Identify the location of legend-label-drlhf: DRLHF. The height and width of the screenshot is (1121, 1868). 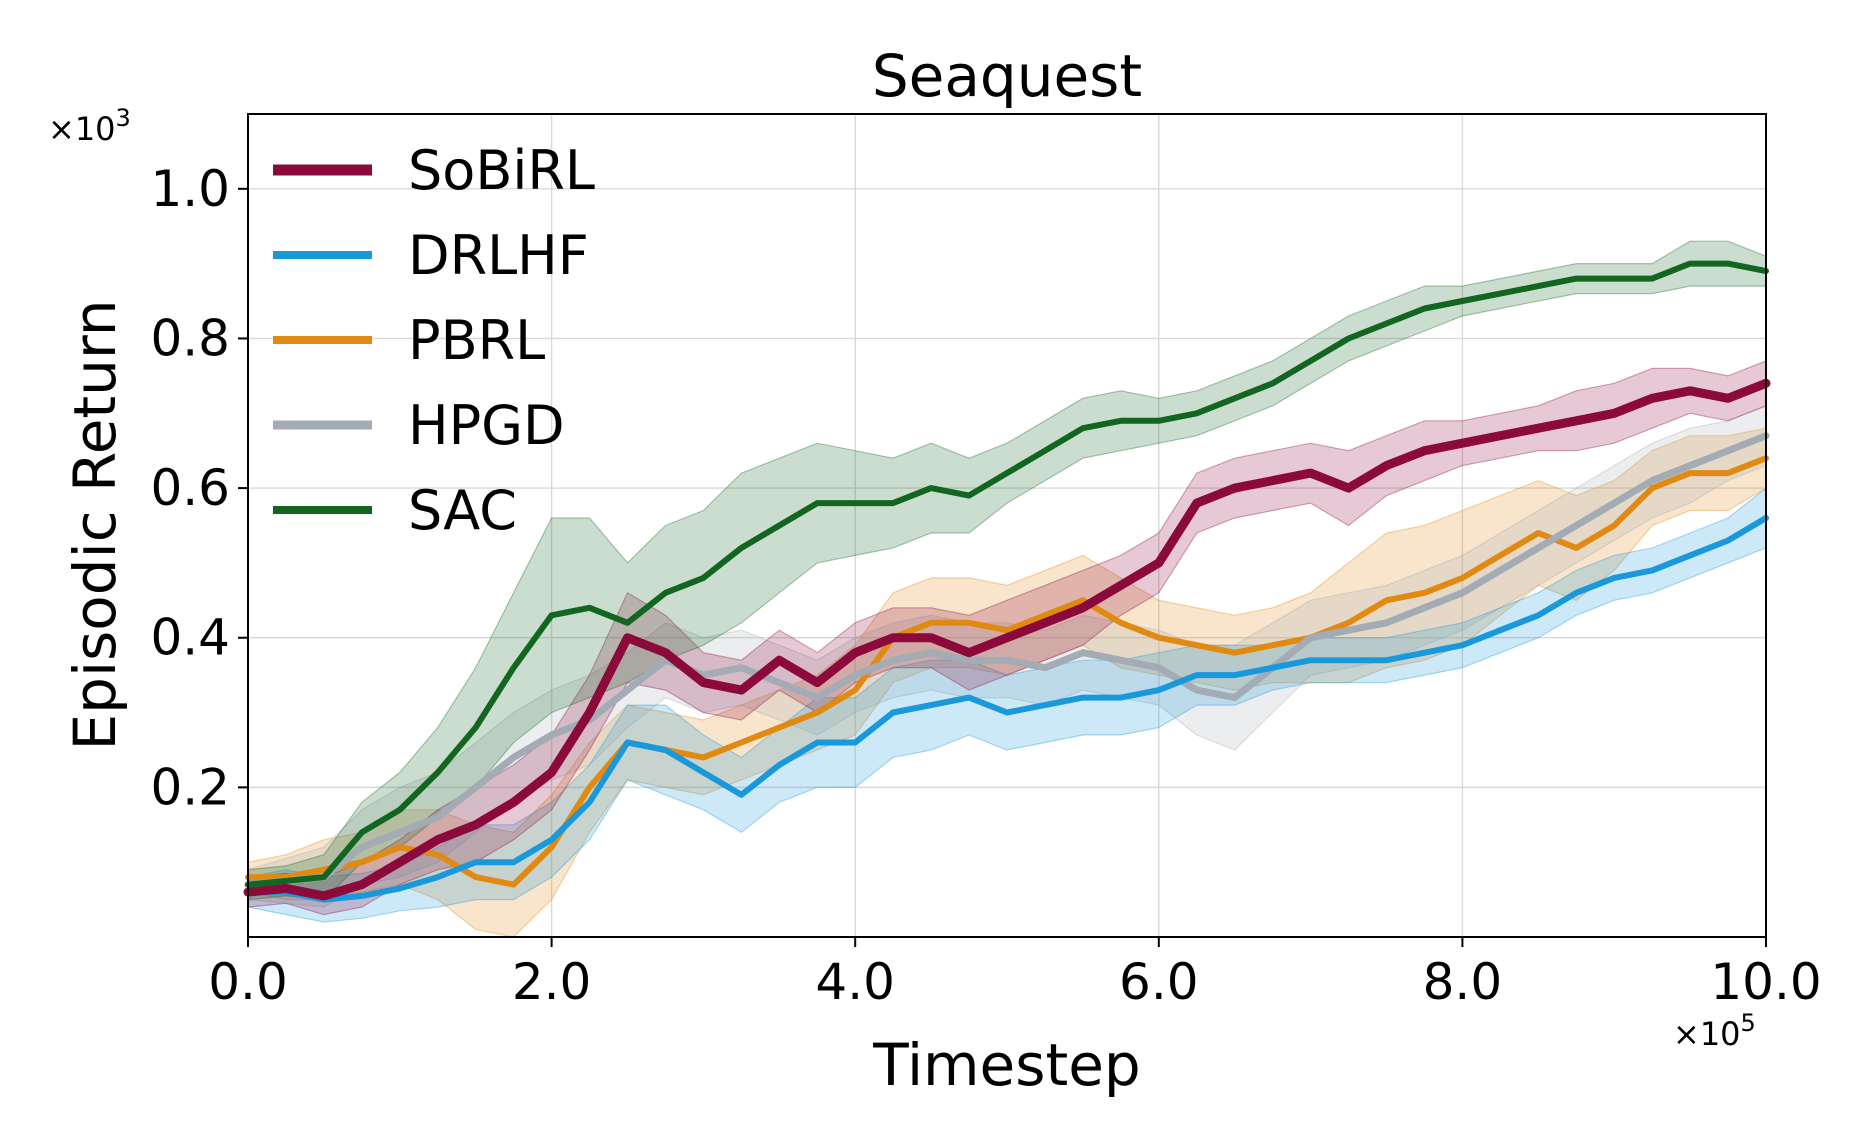
(498, 255).